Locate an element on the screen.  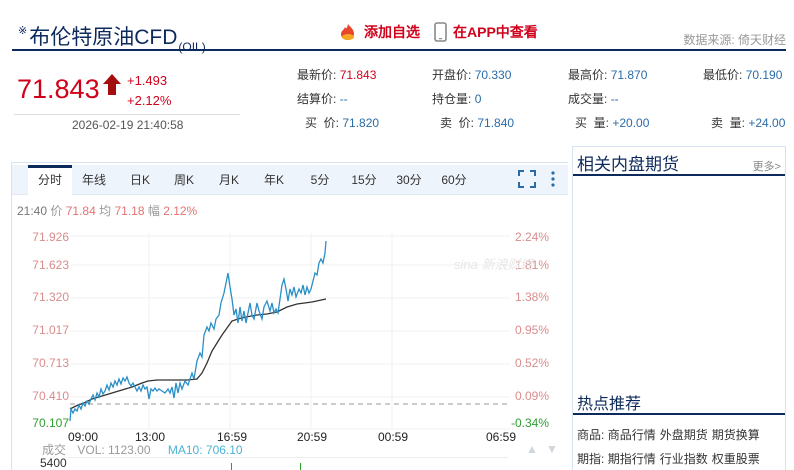
tab-yearly-k: 年K is located at coordinates (273, 180).